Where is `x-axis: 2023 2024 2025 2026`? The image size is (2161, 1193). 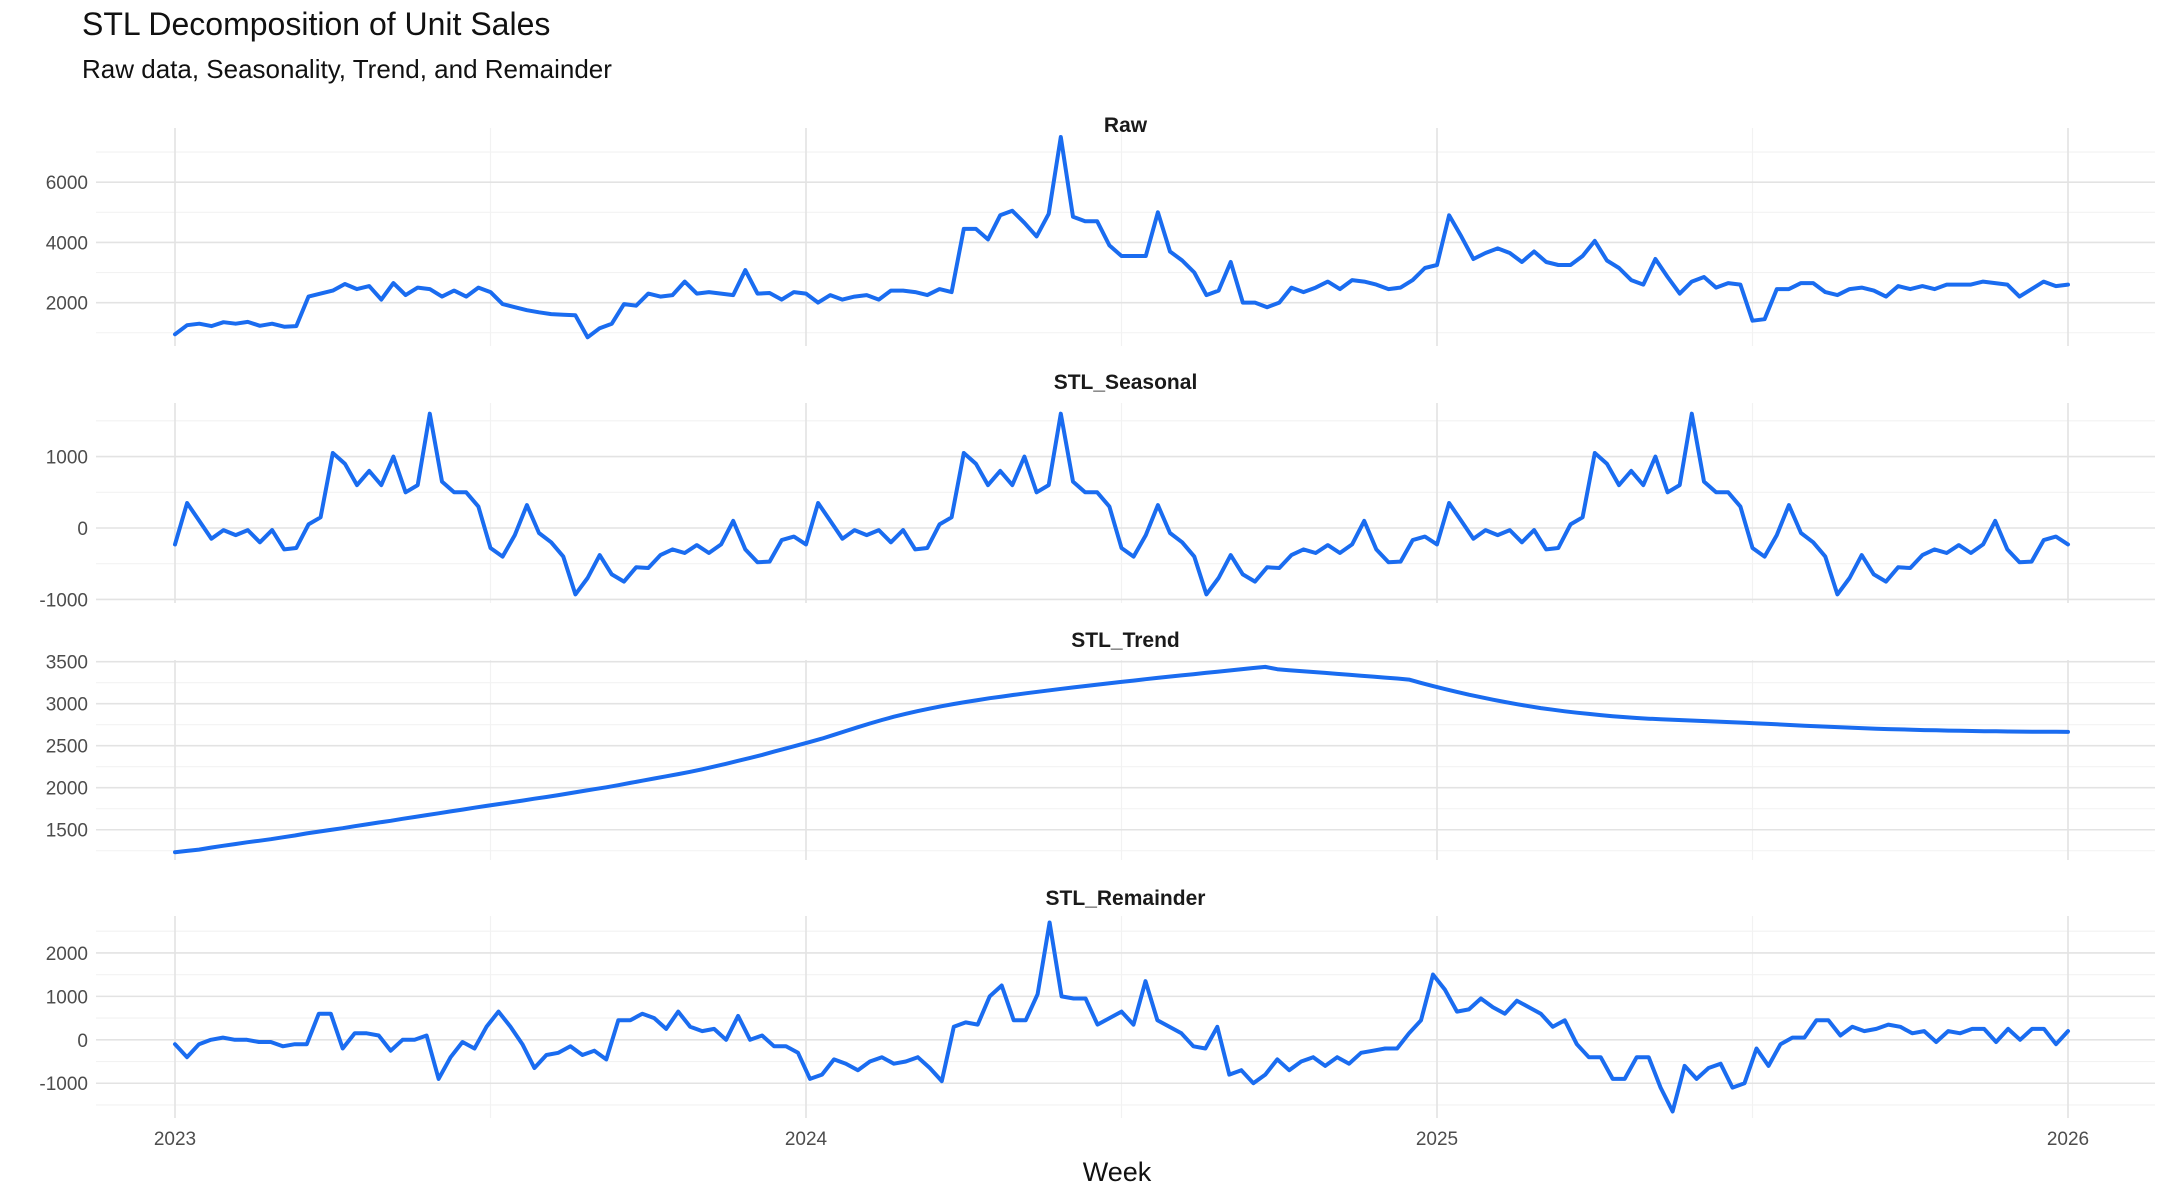
x-axis: 2023 2024 2025 2026 is located at coordinates (1121, 1139).